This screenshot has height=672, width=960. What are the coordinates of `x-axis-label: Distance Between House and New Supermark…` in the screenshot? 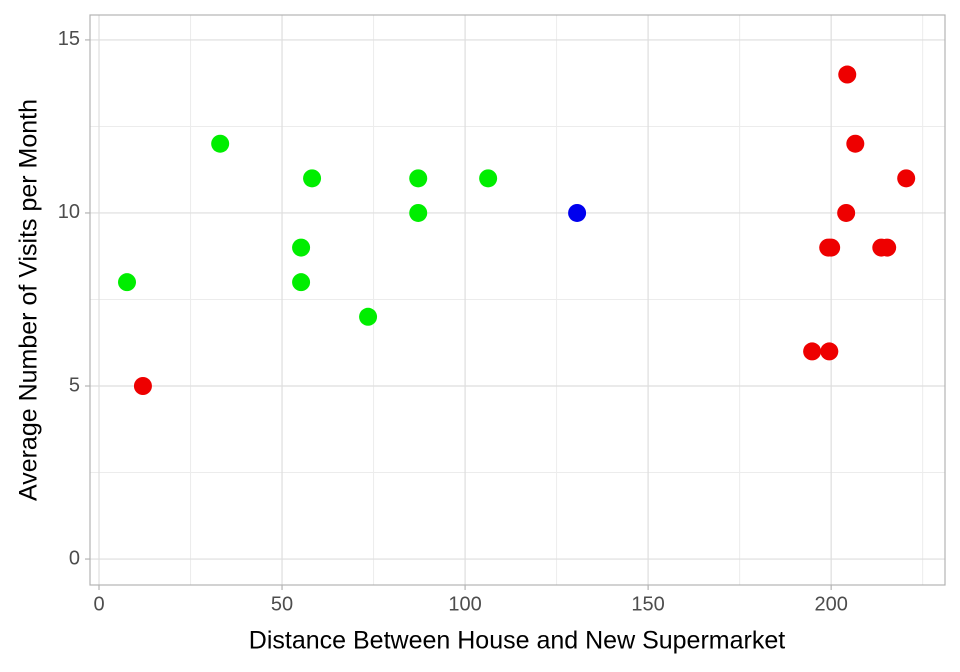 It's located at (517, 641).